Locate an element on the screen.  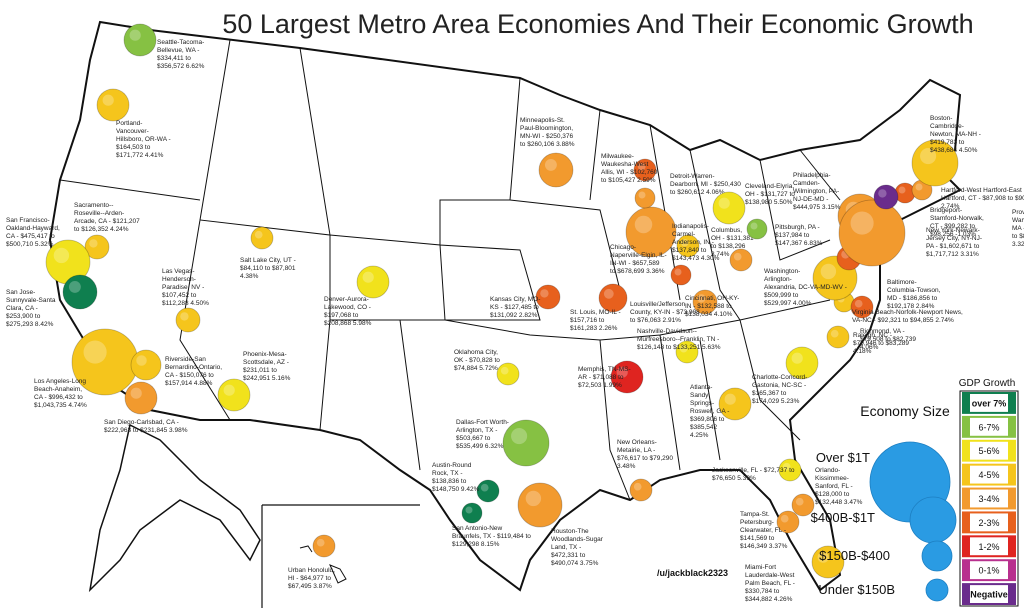
metro-label: 3.48% is located at coordinates (626, 466).